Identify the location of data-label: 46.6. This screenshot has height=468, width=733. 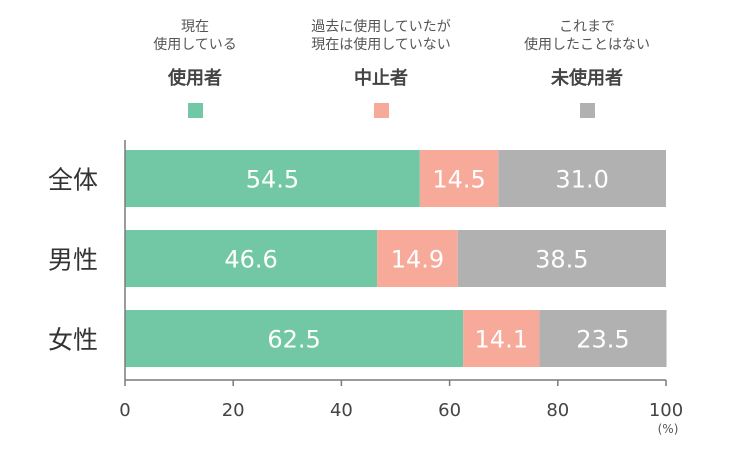
(250, 260).